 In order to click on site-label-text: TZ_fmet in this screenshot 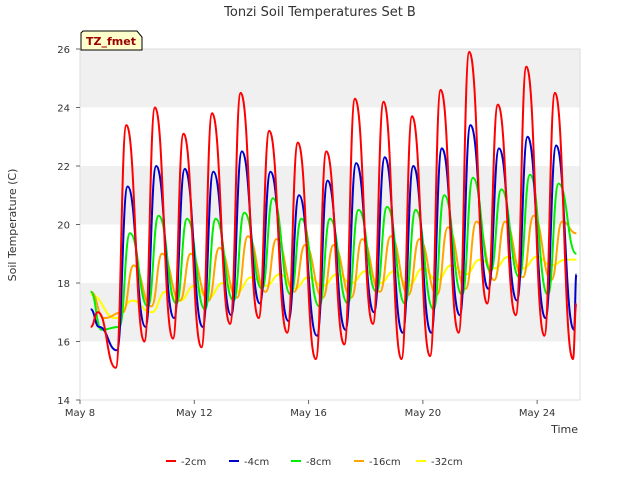, I will do `click(111, 41)`.